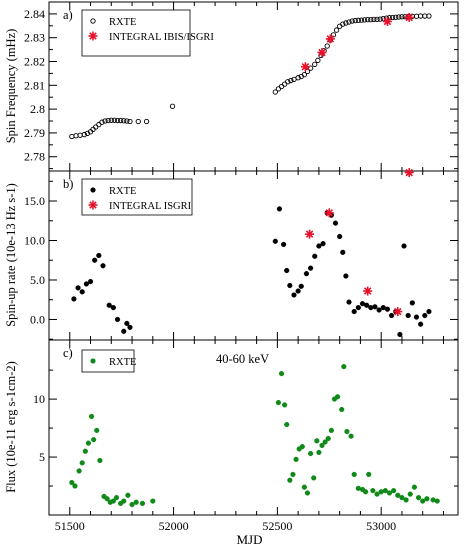 This screenshot has width=474, height=545. I want to click on y-tick-label: 5.0, so click(37, 280).